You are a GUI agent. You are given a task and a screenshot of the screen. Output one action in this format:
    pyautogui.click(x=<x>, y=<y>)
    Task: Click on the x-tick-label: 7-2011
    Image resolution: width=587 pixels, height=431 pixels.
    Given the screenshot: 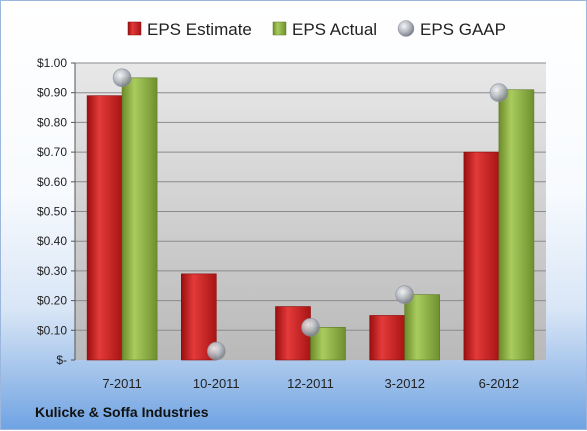 What is the action you would take?
    pyautogui.click(x=122, y=383)
    